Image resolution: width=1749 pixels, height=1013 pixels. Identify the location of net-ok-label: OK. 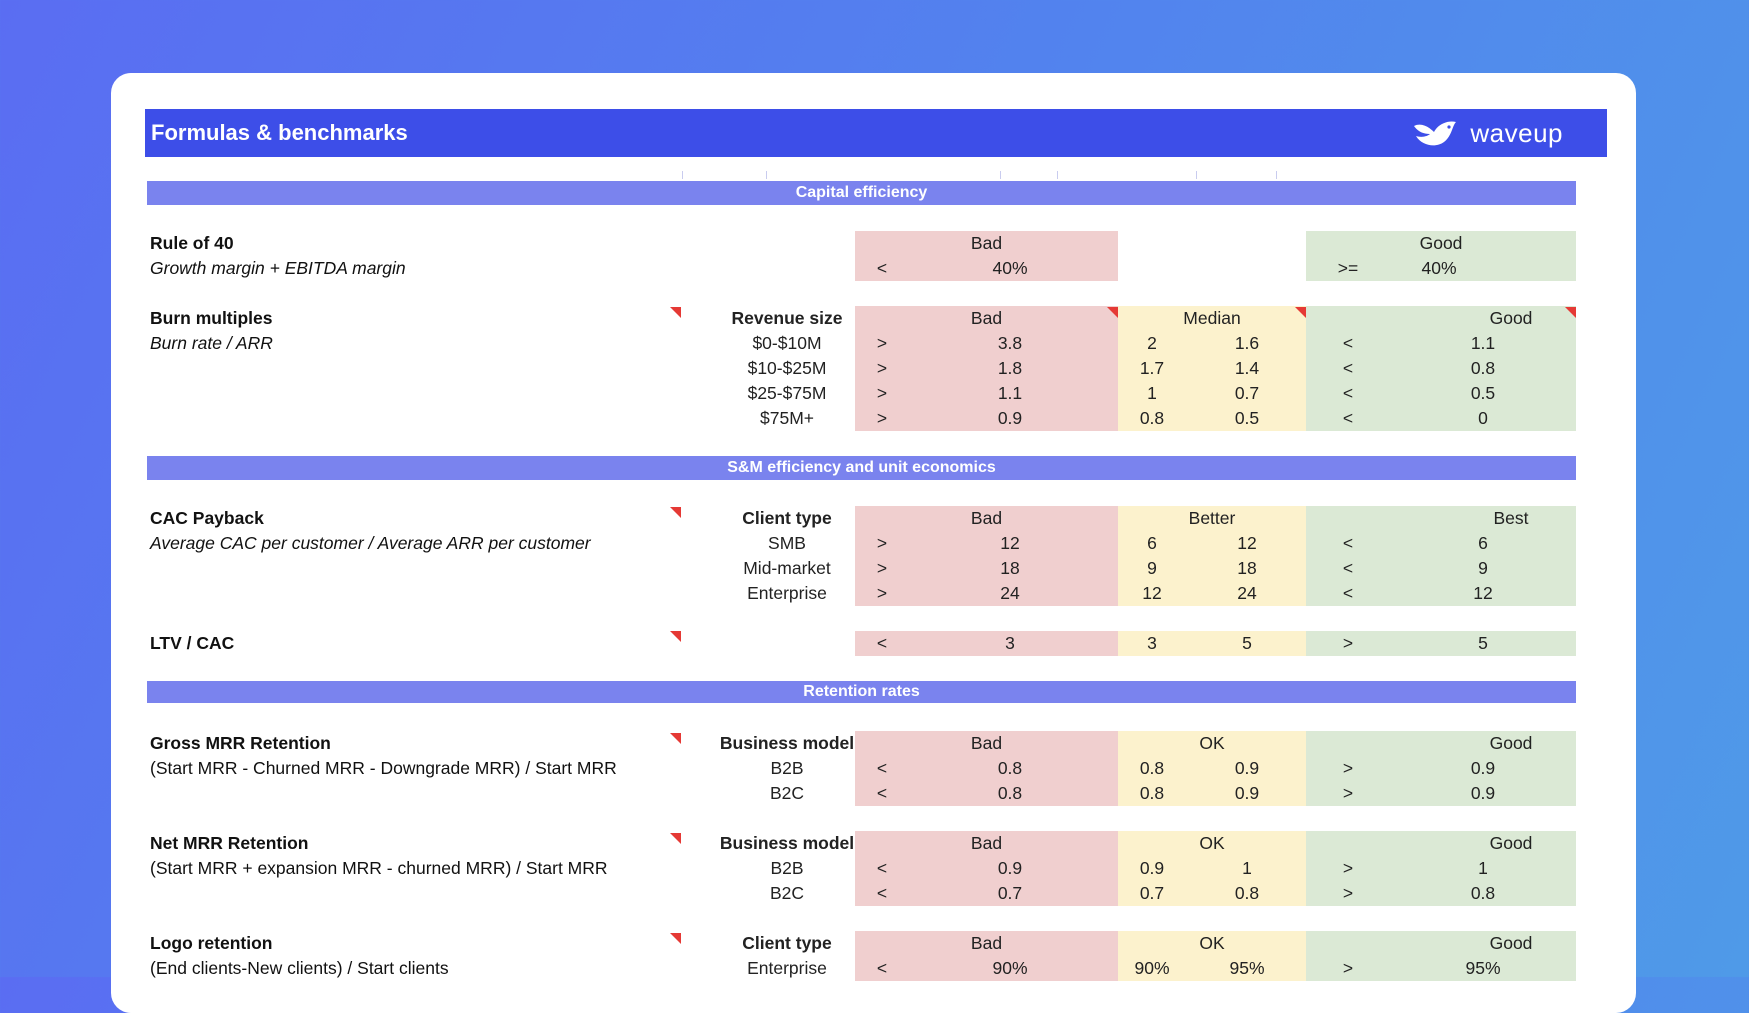
(1212, 843).